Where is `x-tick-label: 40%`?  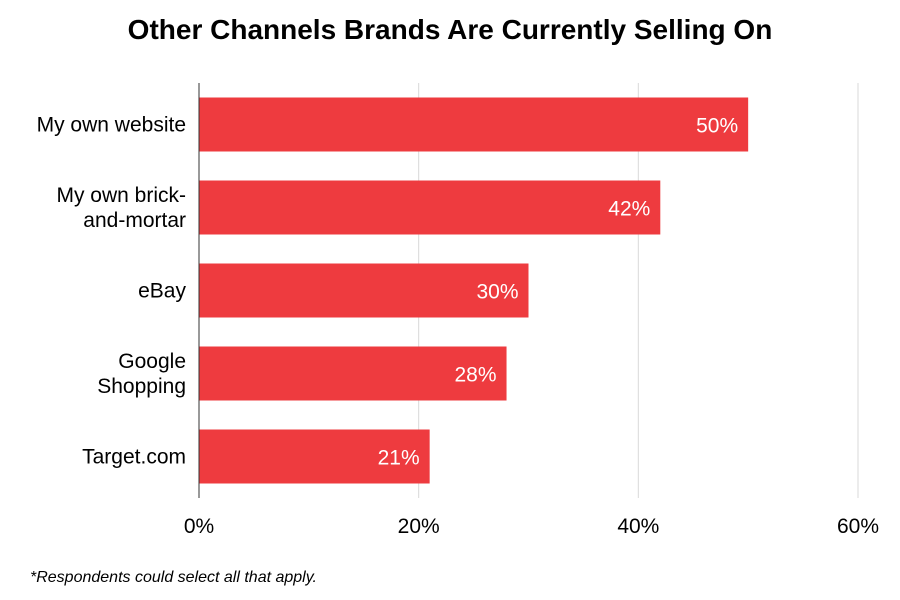 x-tick-label: 40% is located at coordinates (638, 526).